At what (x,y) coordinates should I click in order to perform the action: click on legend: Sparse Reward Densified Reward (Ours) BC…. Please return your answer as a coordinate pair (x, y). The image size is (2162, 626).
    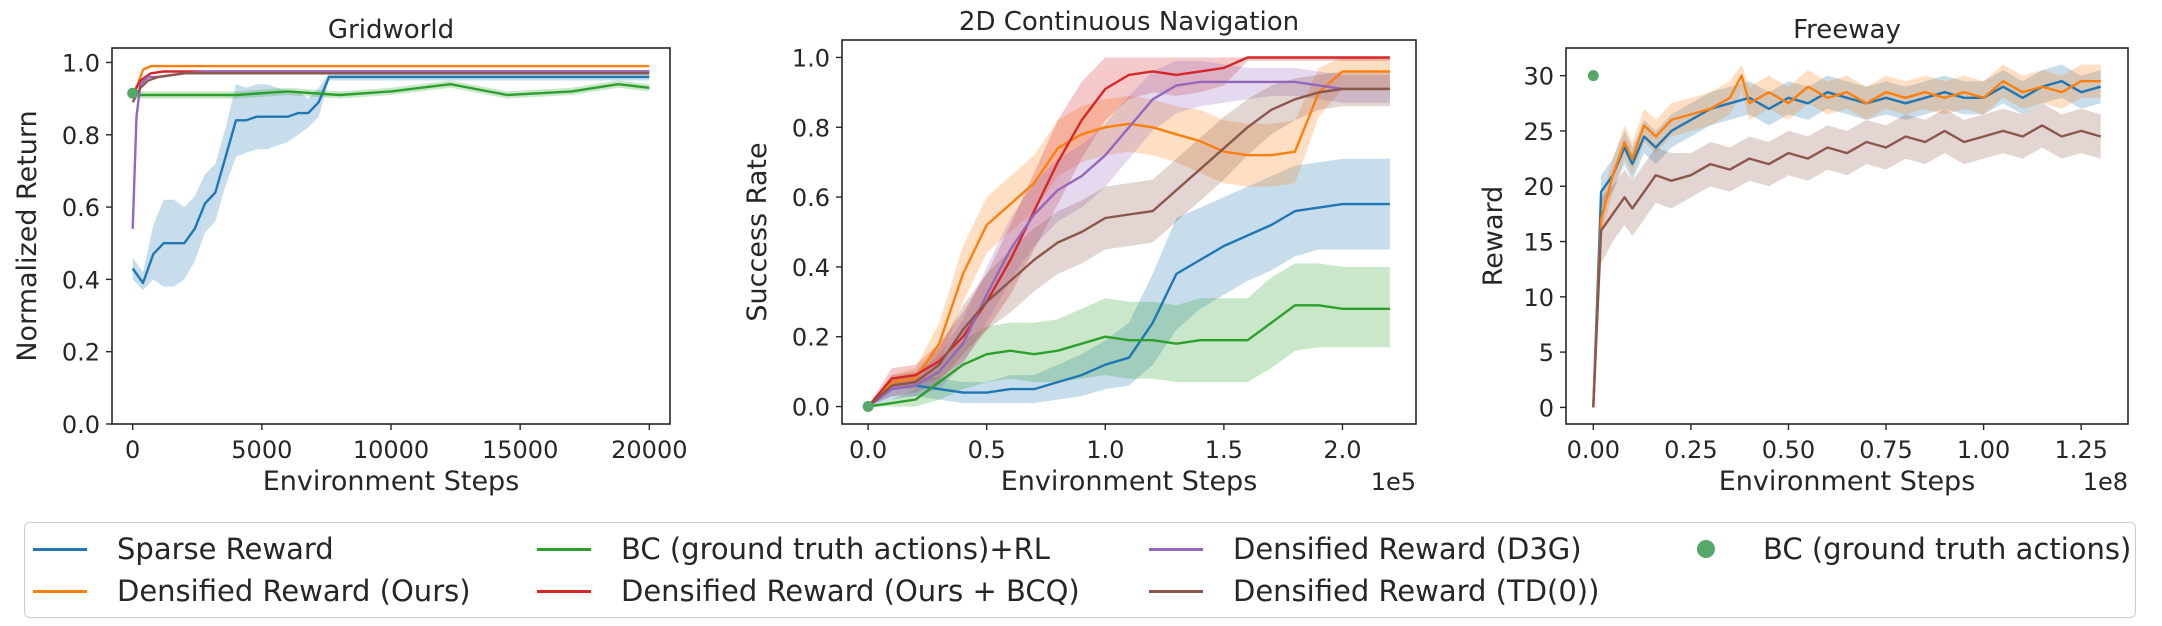
    Looking at the image, I should click on (1080, 570).